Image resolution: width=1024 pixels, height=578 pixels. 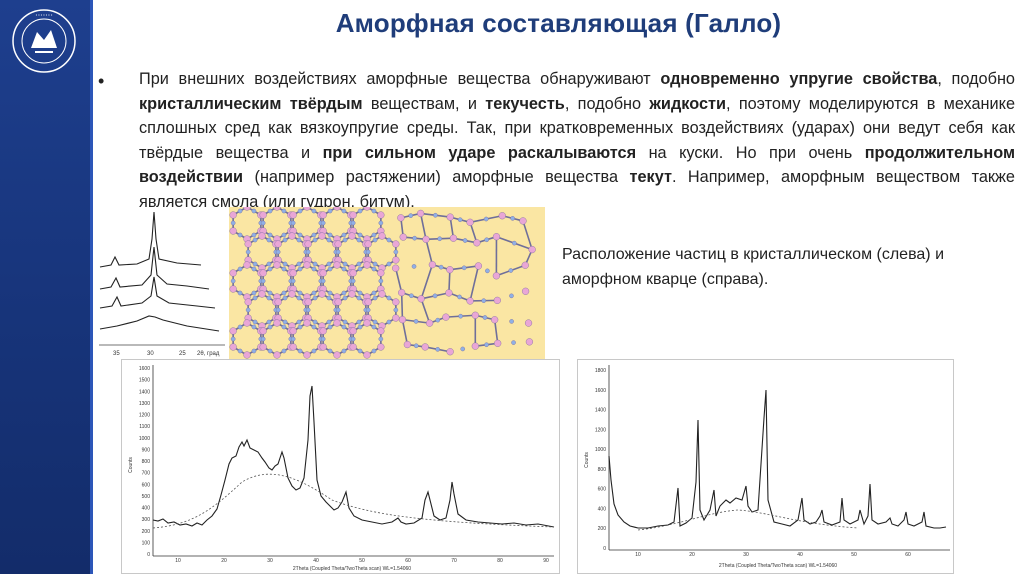 What do you see at coordinates (353, 501) in the screenshot?
I see `chart-left-halo-background` at bounding box center [353, 501].